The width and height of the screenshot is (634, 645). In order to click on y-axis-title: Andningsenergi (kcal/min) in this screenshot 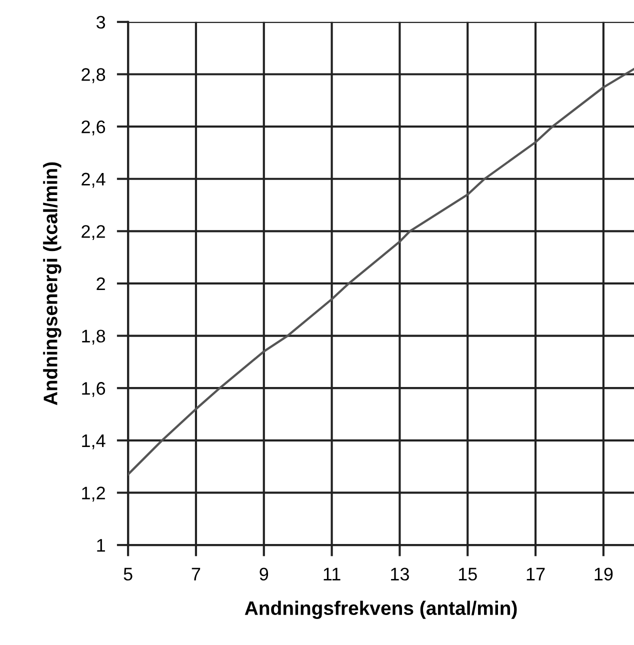, I will do `click(52, 284)`.